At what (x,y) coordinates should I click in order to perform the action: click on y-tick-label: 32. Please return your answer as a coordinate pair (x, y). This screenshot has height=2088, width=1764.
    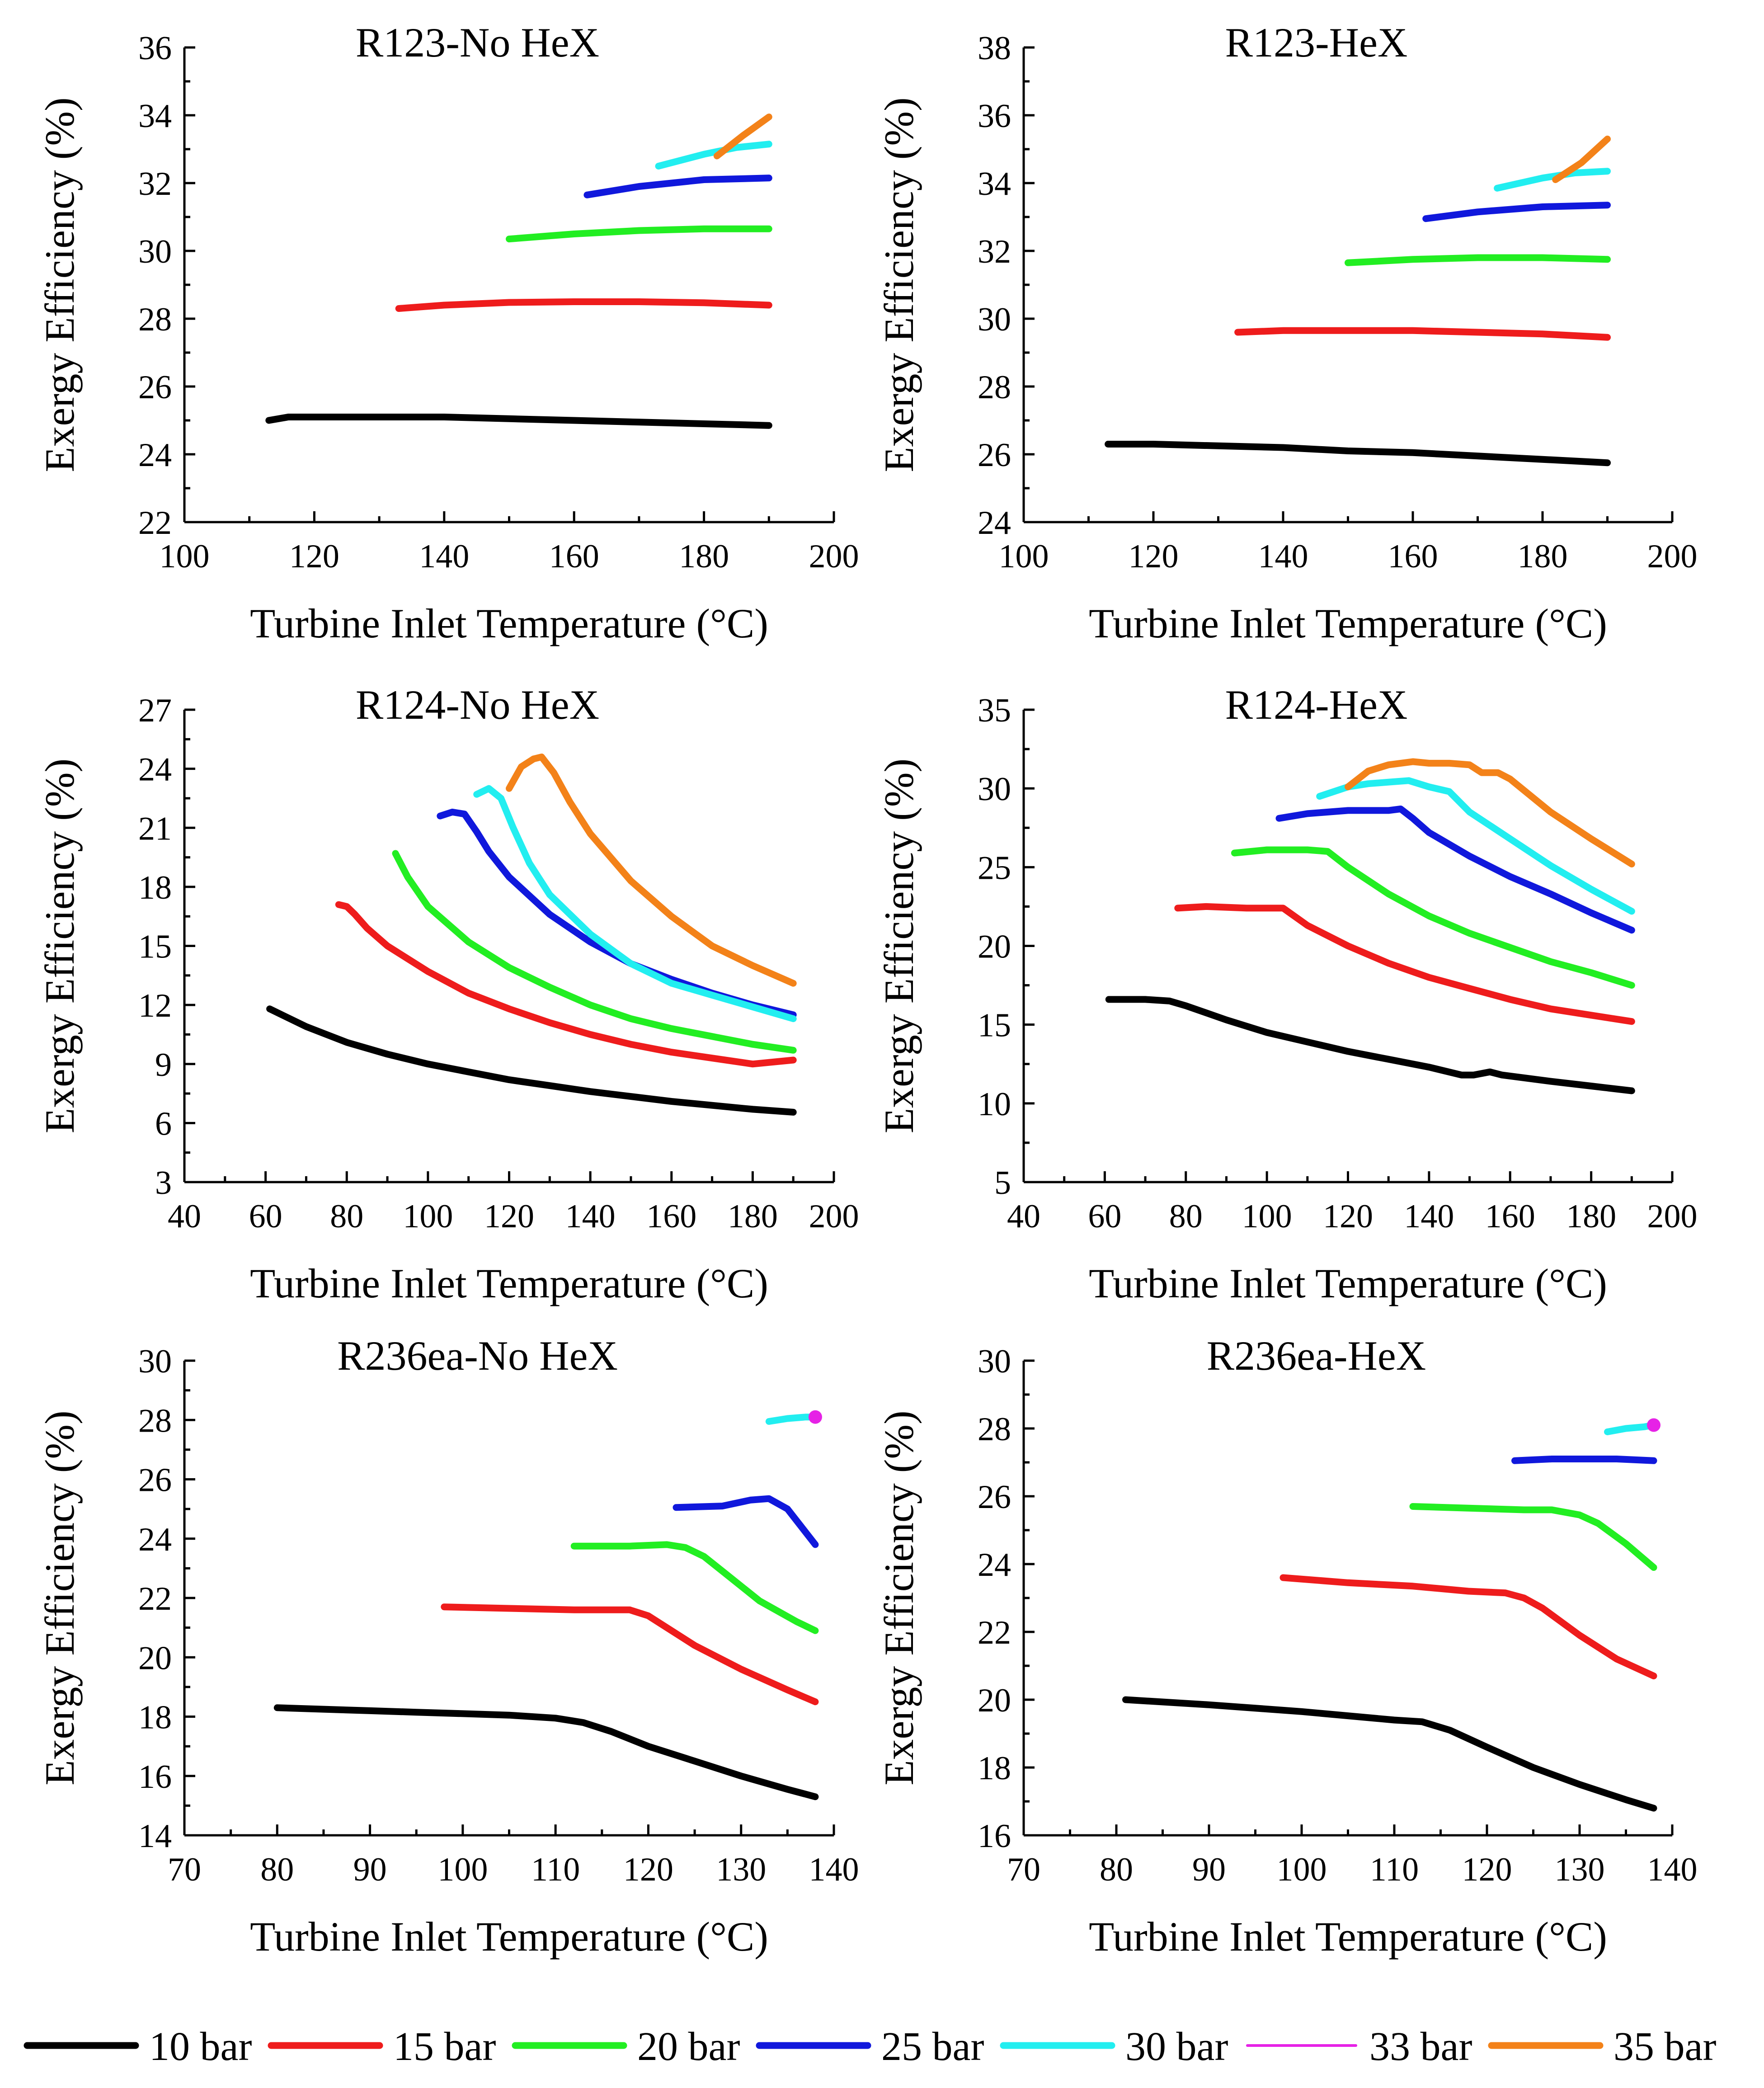
    Looking at the image, I should click on (155, 184).